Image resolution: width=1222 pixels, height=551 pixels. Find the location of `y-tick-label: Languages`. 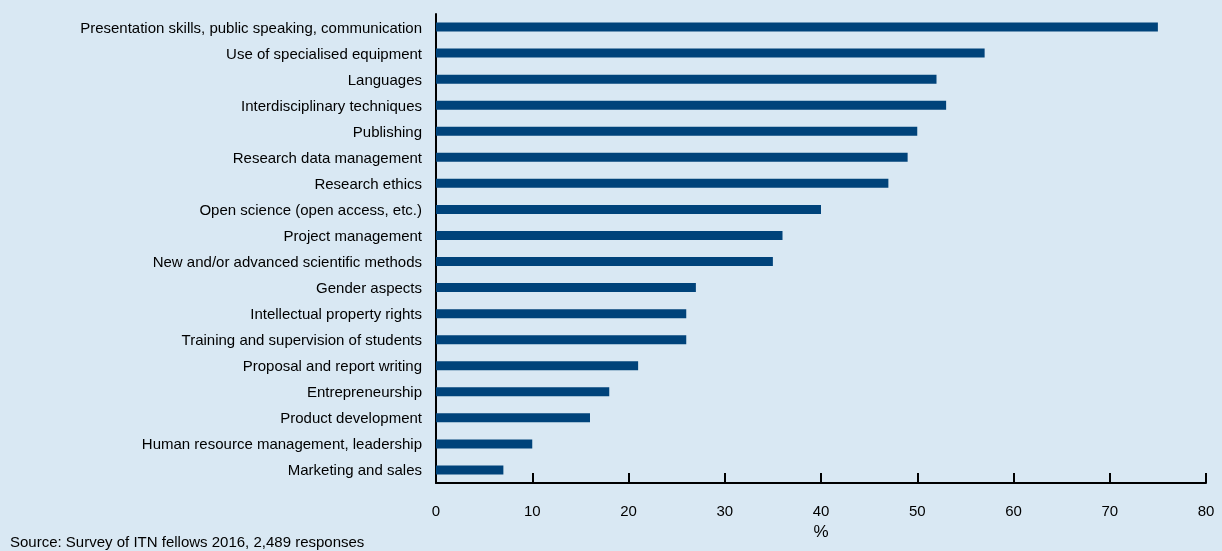

y-tick-label: Languages is located at coordinates (384, 79).